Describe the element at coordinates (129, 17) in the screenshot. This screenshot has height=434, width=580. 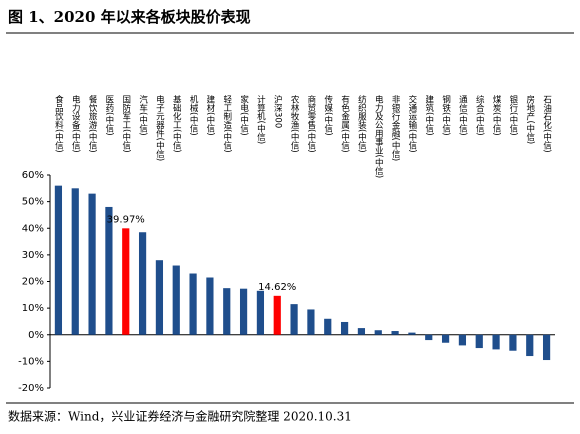
I see `chart-title: 图 1、2020 年以来各板块股价表现` at that location.